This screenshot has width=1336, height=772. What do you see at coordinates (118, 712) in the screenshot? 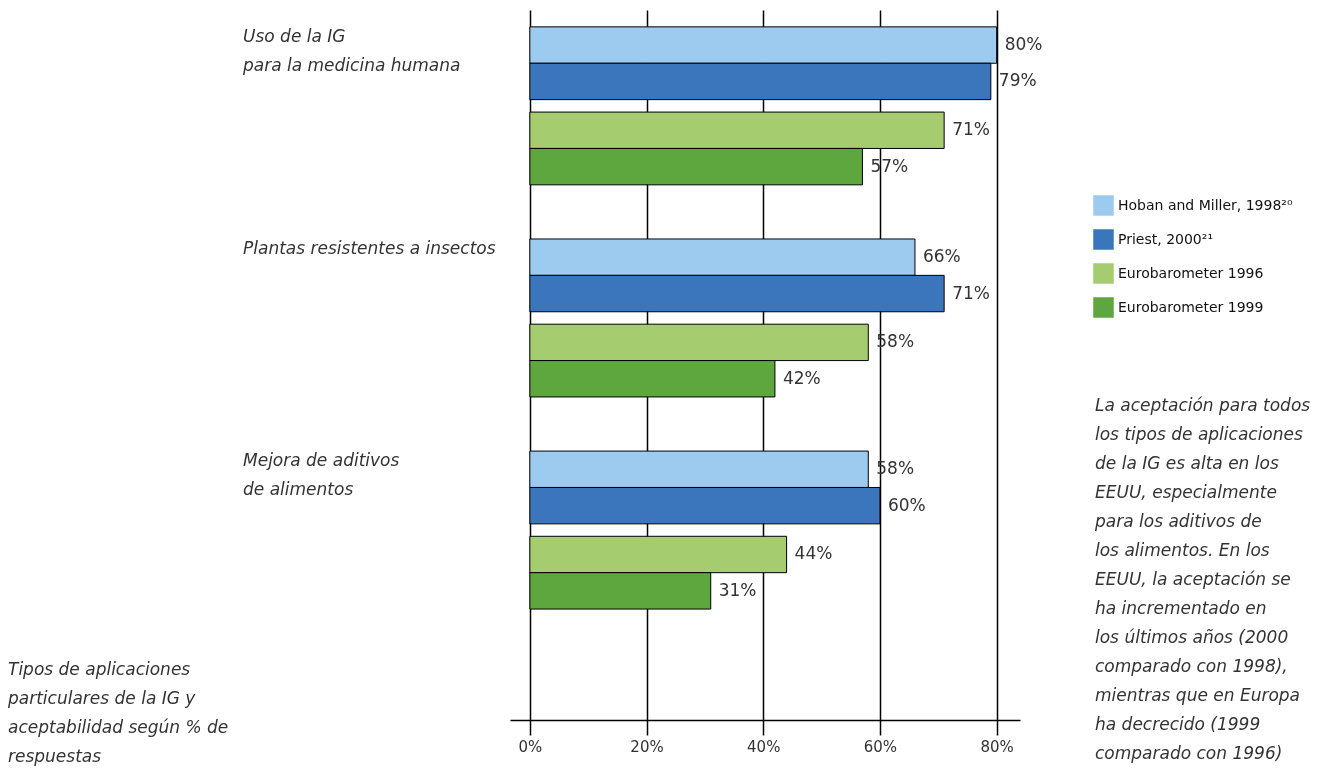
I see `text: Tipos de aplicaciones particulares de la IG y aceptabilidad según % de respuestas` at bounding box center [118, 712].